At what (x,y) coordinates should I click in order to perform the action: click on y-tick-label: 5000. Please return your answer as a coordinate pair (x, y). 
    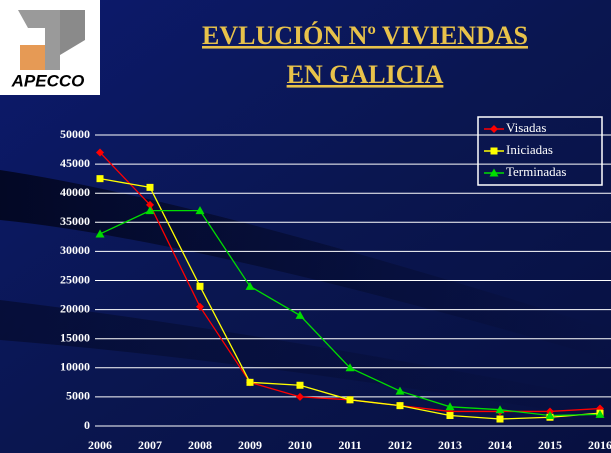
    Looking at the image, I should click on (78, 396).